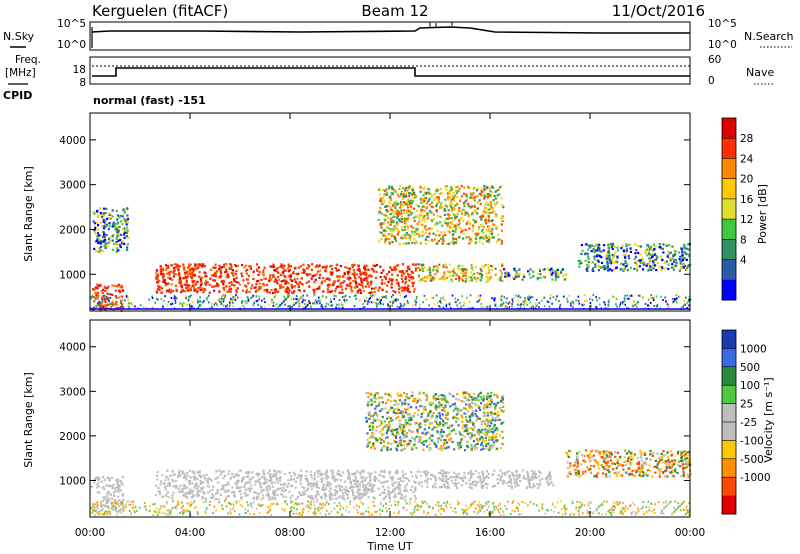 This screenshot has height=554, width=800. I want to click on y-tick-label: 3000, so click(72, 186).